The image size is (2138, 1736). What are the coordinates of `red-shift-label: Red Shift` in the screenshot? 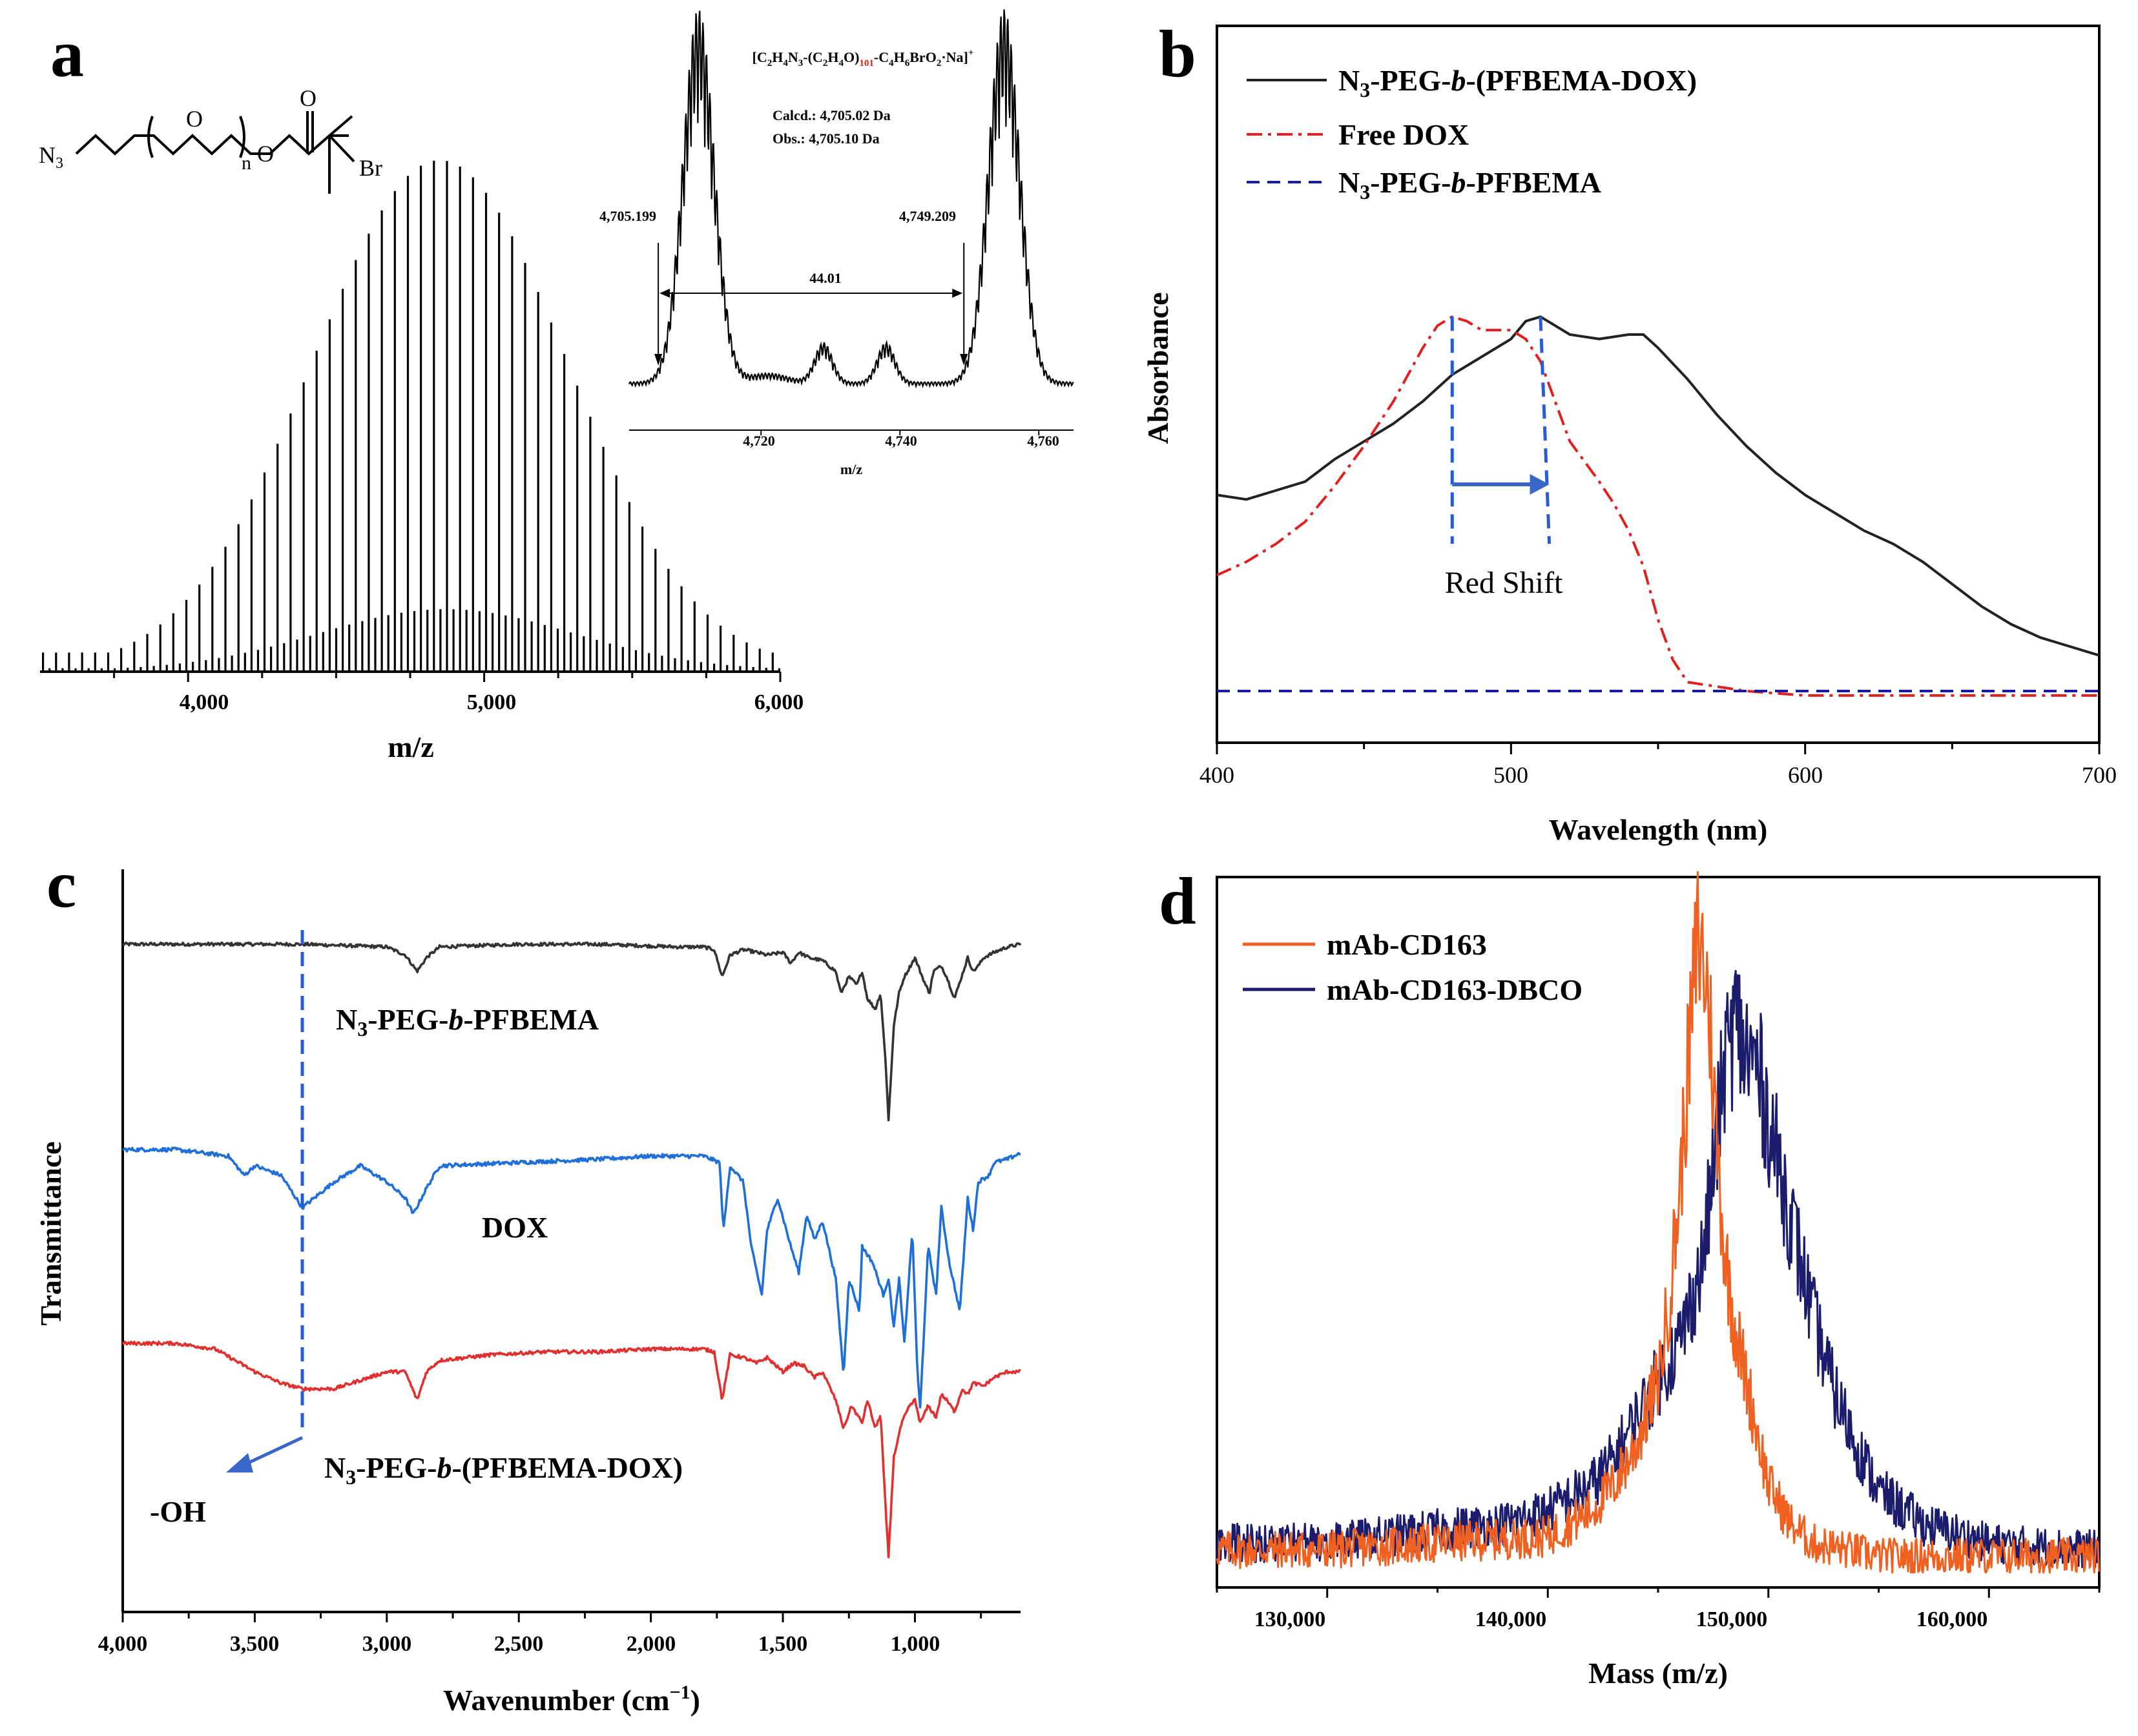 It's located at (1504, 583).